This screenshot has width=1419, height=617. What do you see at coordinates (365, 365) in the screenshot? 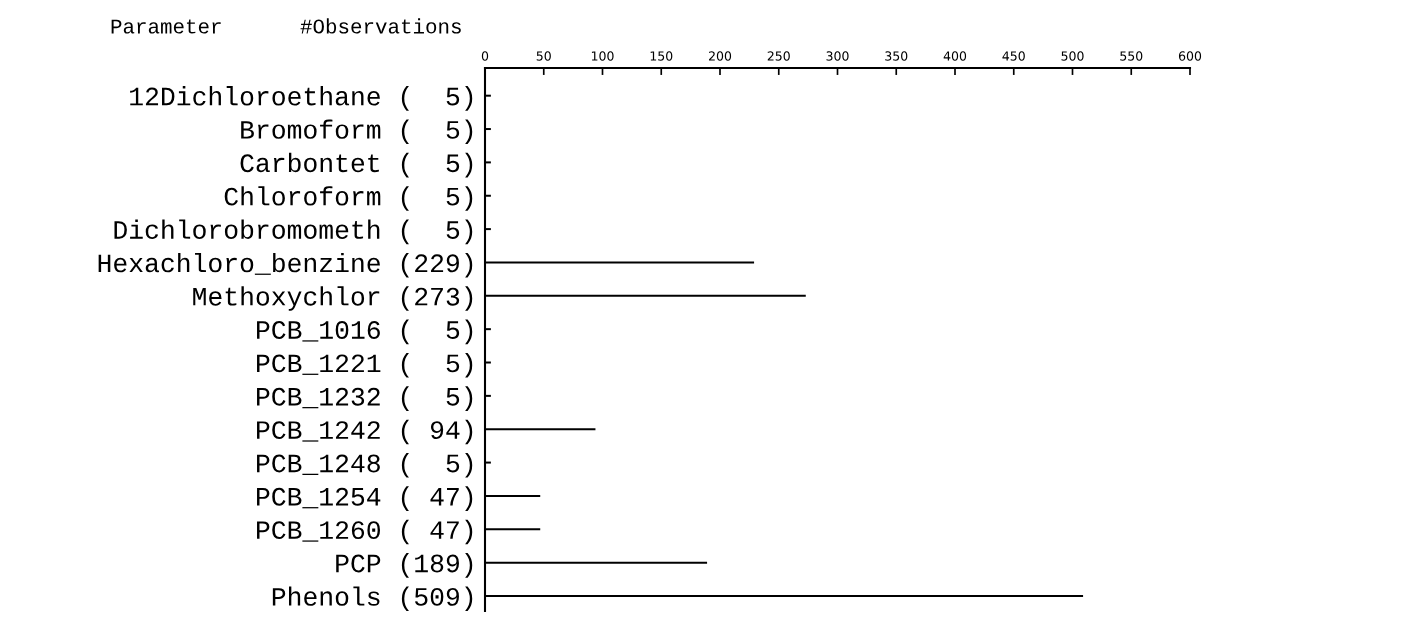
I see `category-label: PCB_1221 ( 5)` at bounding box center [365, 365].